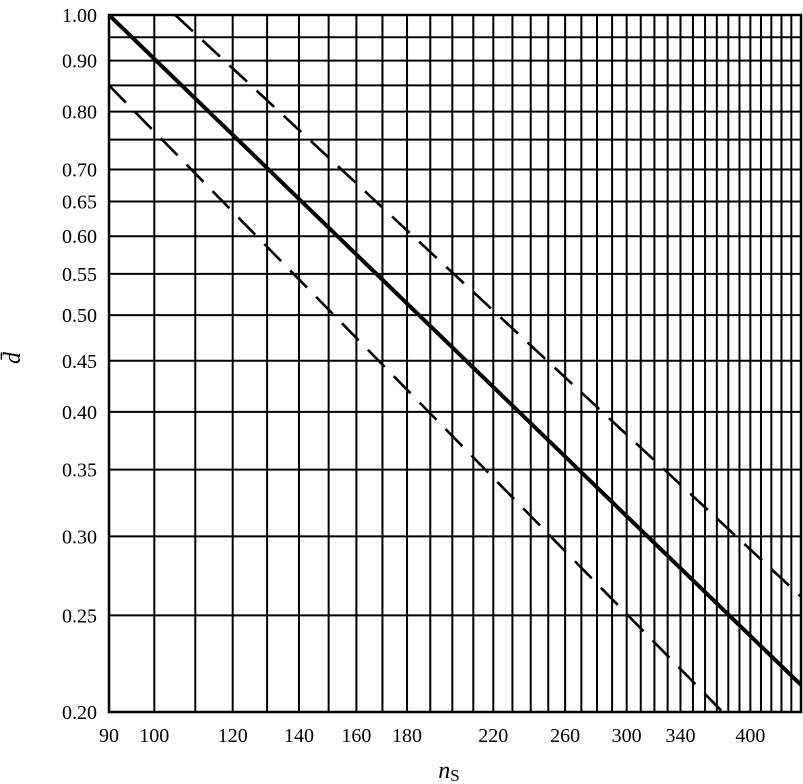 Image resolution: width=803 pixels, height=784 pixels. What do you see at coordinates (680, 736) in the screenshot?
I see `x-tick-label: 340` at bounding box center [680, 736].